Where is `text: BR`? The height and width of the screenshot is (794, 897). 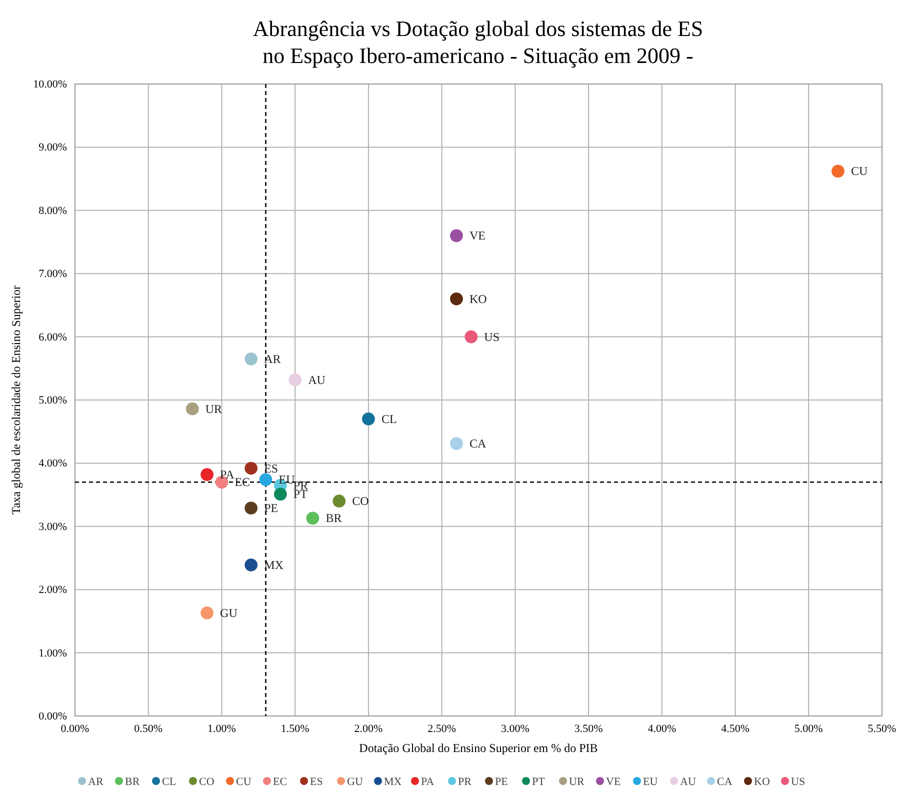
text: BR is located at coordinates (334, 518).